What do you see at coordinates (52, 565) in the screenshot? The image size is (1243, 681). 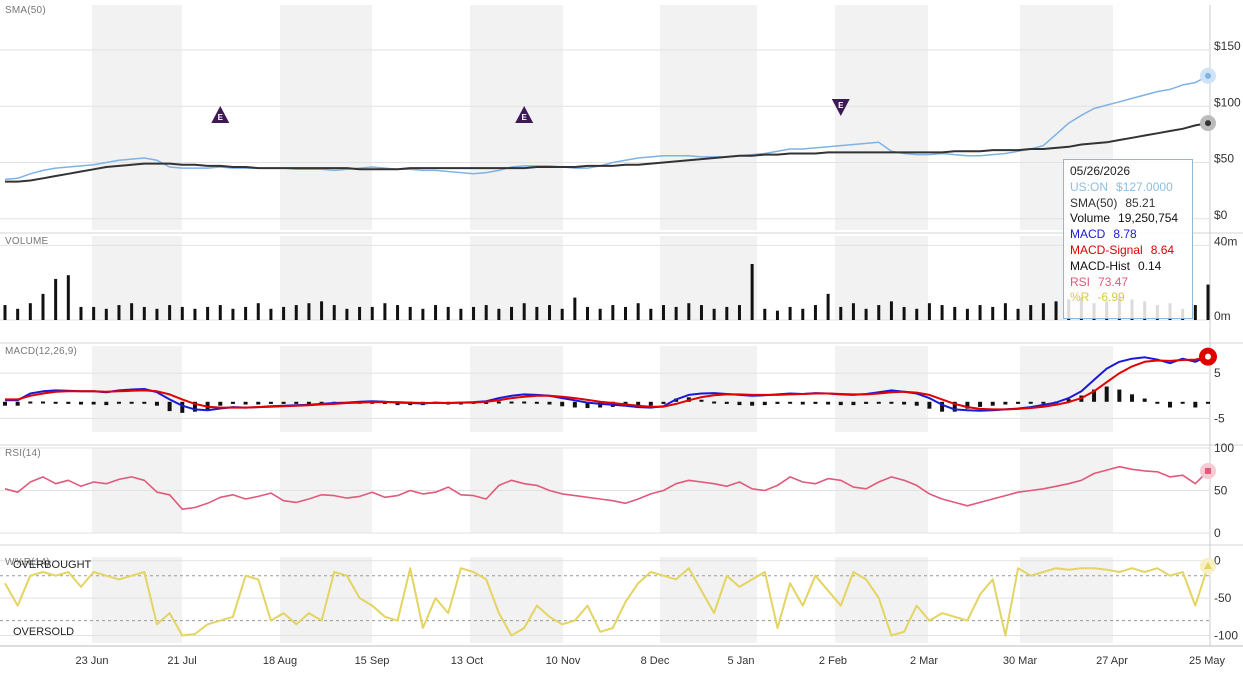 I see `overbought-label: OVERBOUGHT` at bounding box center [52, 565].